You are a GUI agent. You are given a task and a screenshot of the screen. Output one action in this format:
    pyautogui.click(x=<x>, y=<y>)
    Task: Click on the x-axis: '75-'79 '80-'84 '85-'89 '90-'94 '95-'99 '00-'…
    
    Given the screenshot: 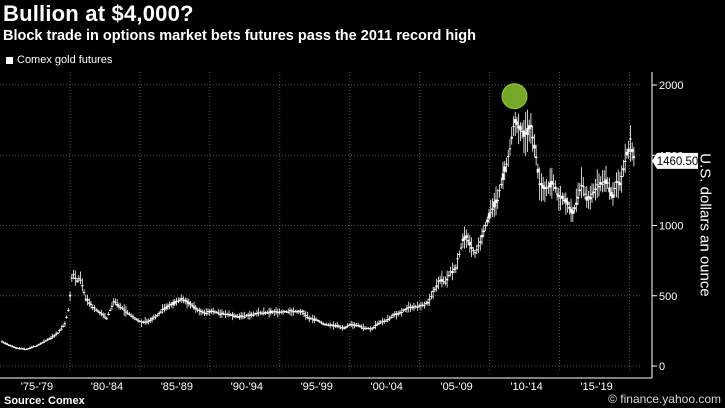 What is the action you would take?
    pyautogui.click(x=326, y=385)
    